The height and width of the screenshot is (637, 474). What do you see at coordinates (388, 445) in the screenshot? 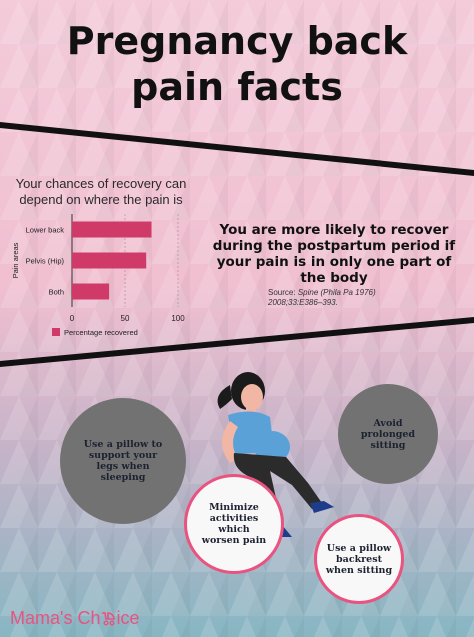
I see `tip-avoid-sitting-line-3: sitting` at bounding box center [388, 445].